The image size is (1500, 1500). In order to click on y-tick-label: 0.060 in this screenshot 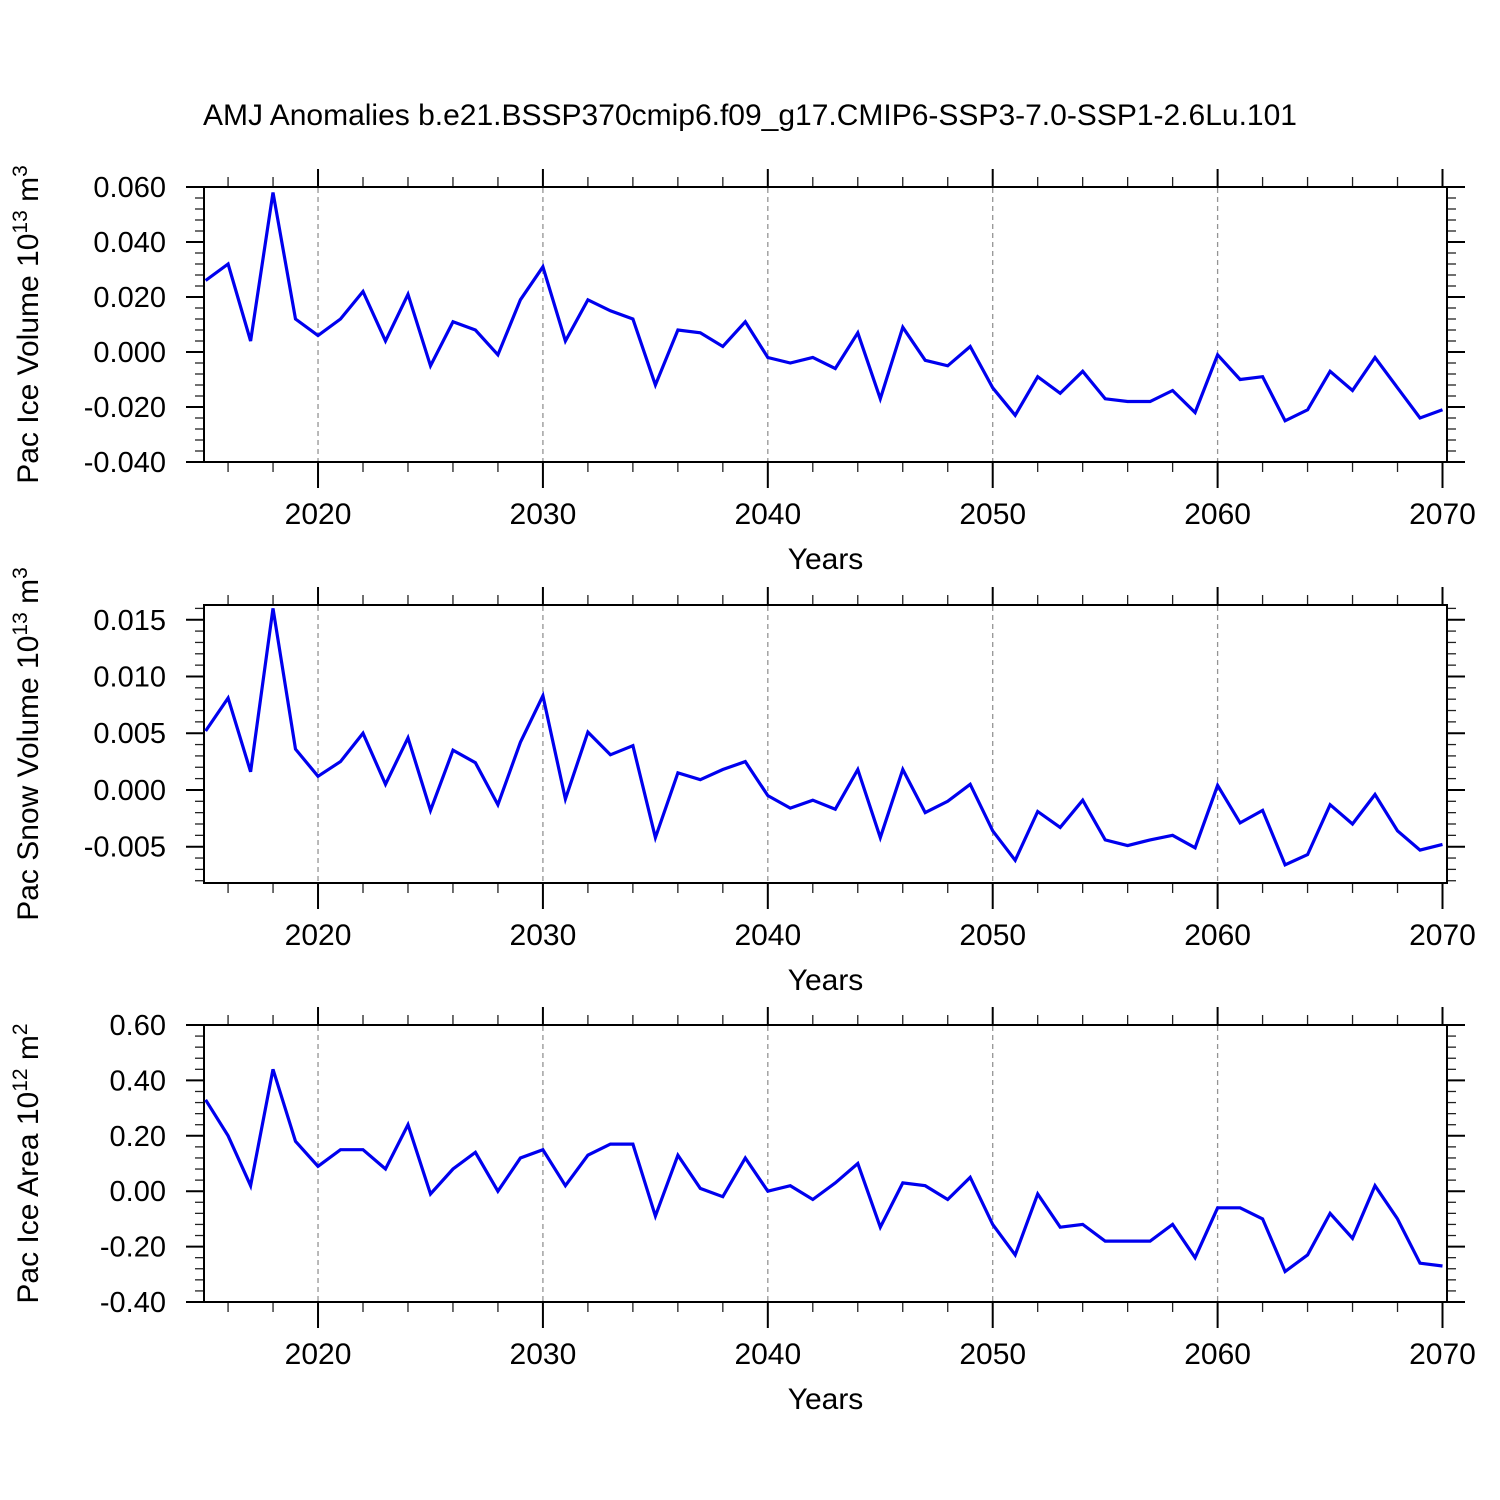, I will do `click(129, 188)`.